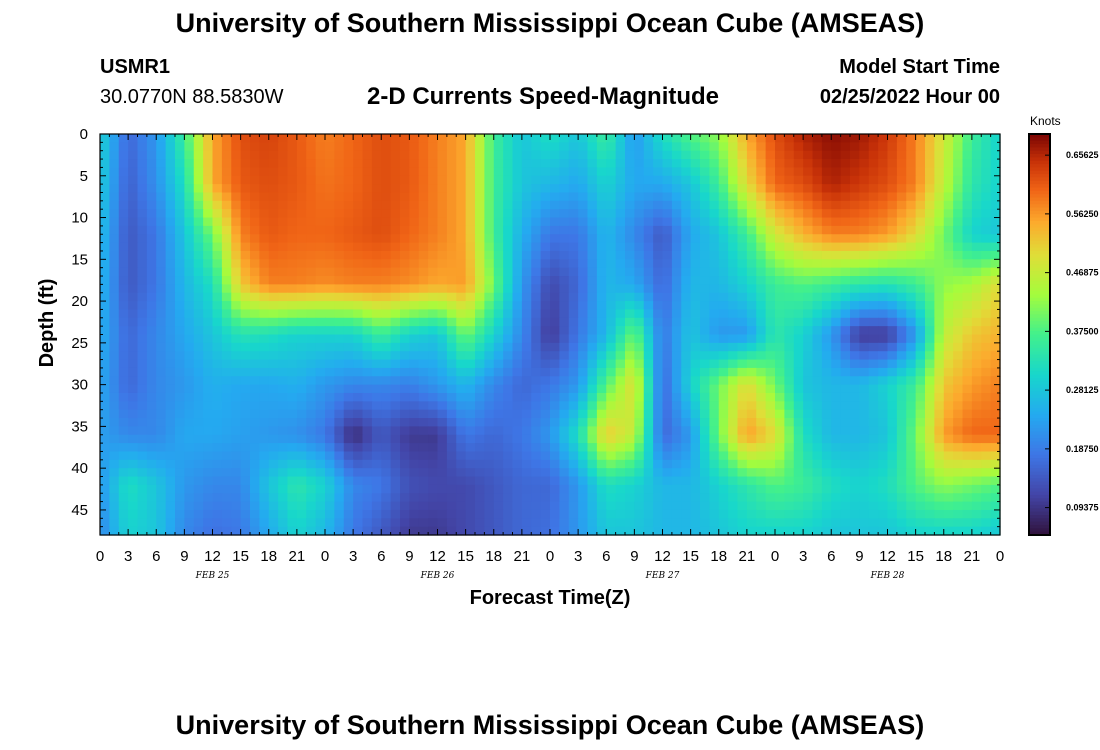 This screenshot has height=750, width=1100. I want to click on station-coordinates: 30.0770N 88.5830W, so click(192, 97).